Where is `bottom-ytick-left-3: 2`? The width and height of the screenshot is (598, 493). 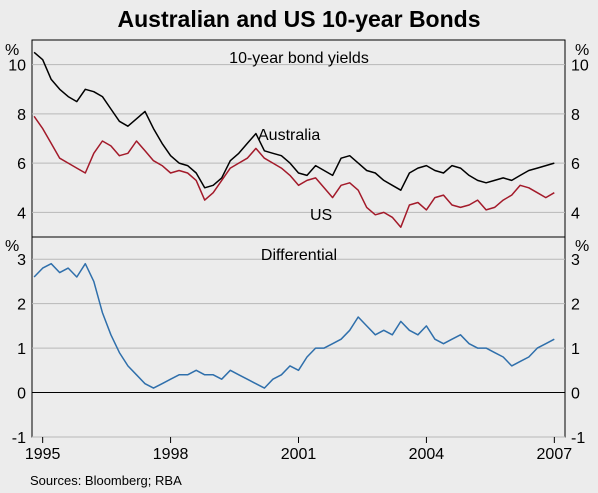
bottom-ytick-left-3: 2 is located at coordinates (21, 305).